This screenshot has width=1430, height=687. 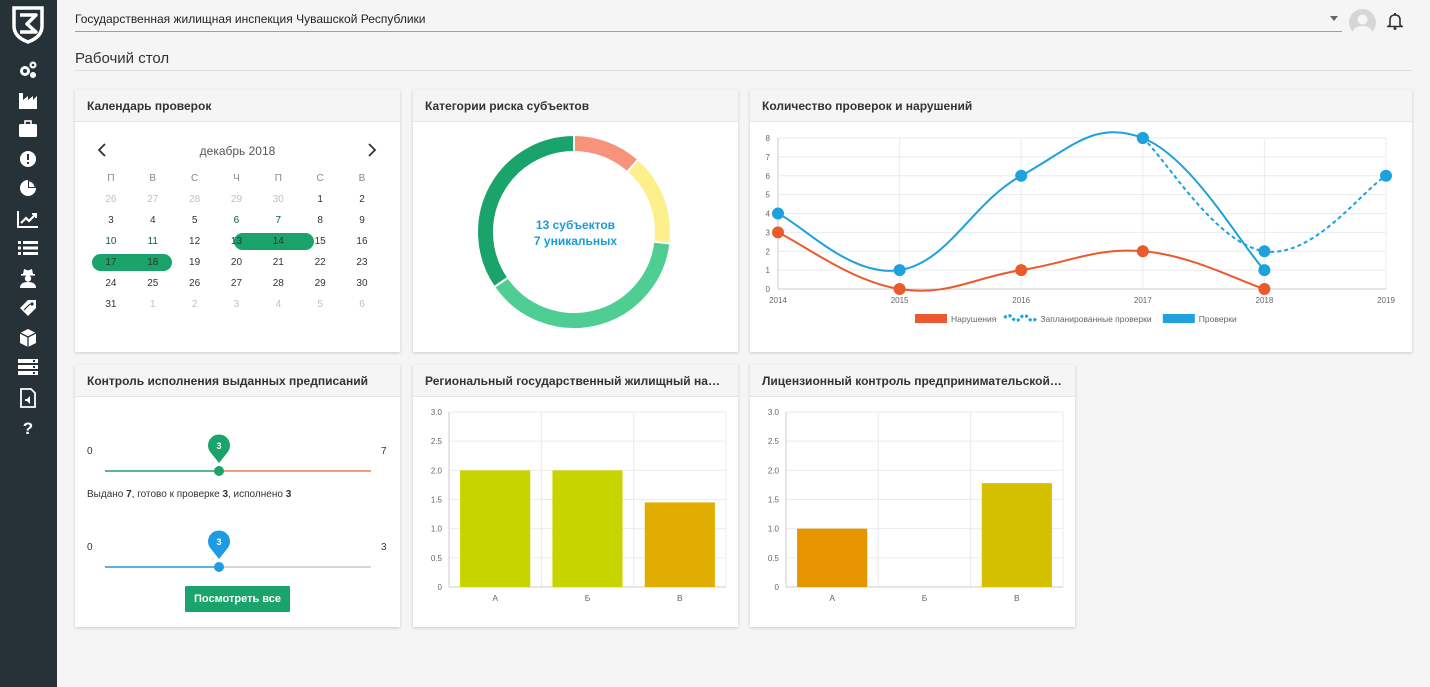 What do you see at coordinates (320, 220) in the screenshot?
I see `calendar-day: 8` at bounding box center [320, 220].